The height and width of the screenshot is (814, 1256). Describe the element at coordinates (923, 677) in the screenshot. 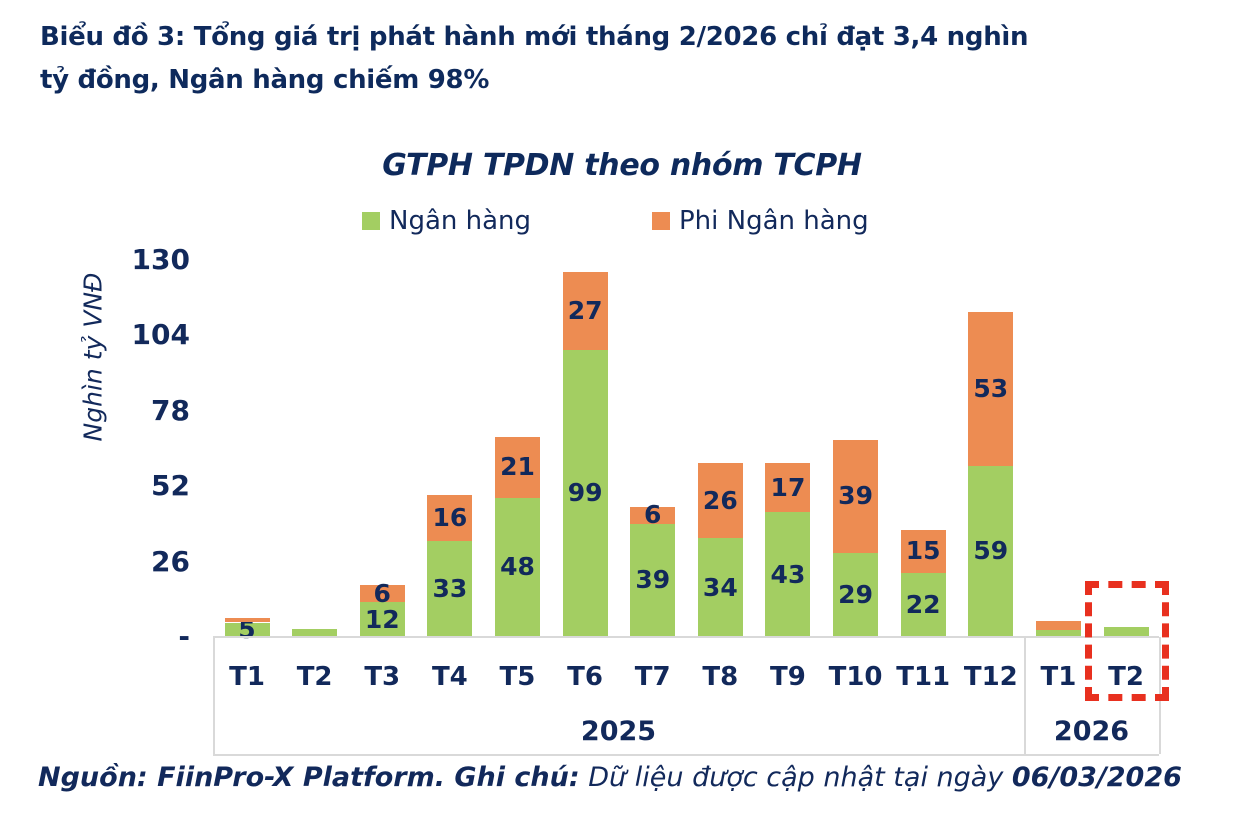

I see `x-tick-label: T11` at that location.